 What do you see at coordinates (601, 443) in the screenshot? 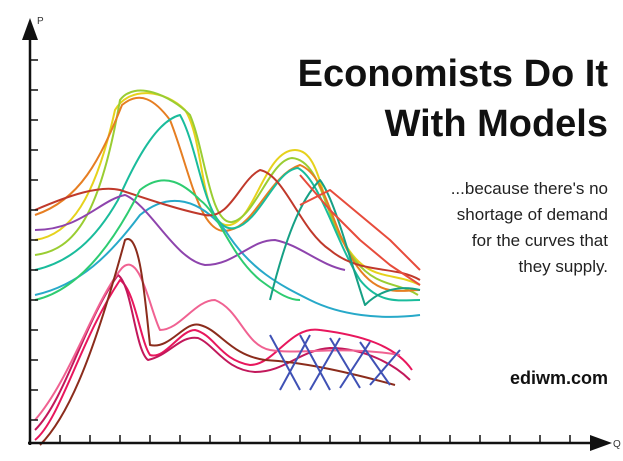
I see `x-arrow` at bounding box center [601, 443].